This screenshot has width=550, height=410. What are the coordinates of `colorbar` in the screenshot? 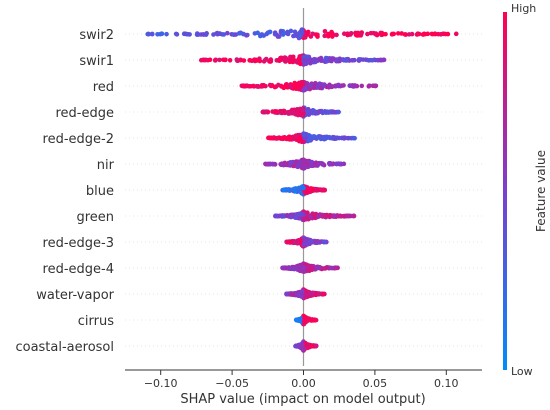 It's located at (505, 191).